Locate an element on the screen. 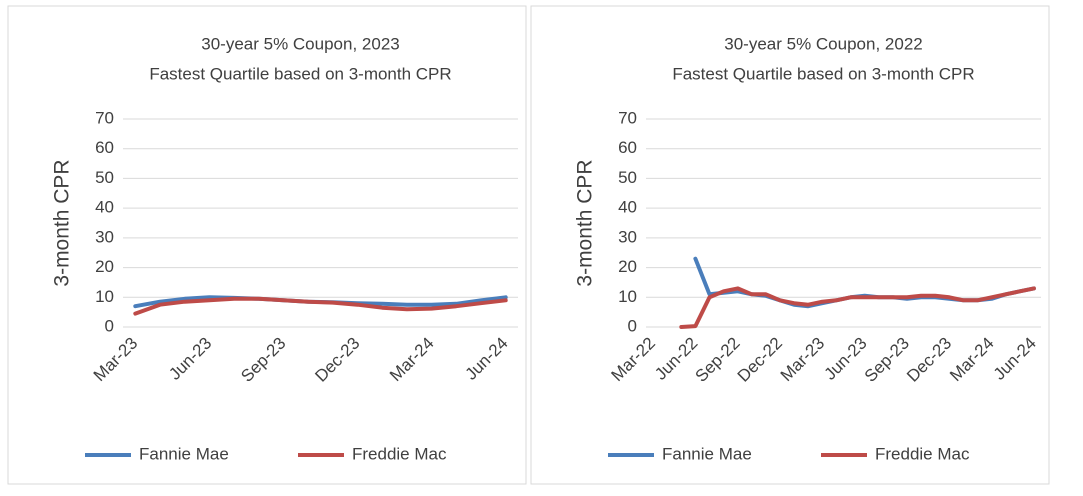  x-tick-label: Jun-22 is located at coordinates (676, 359).